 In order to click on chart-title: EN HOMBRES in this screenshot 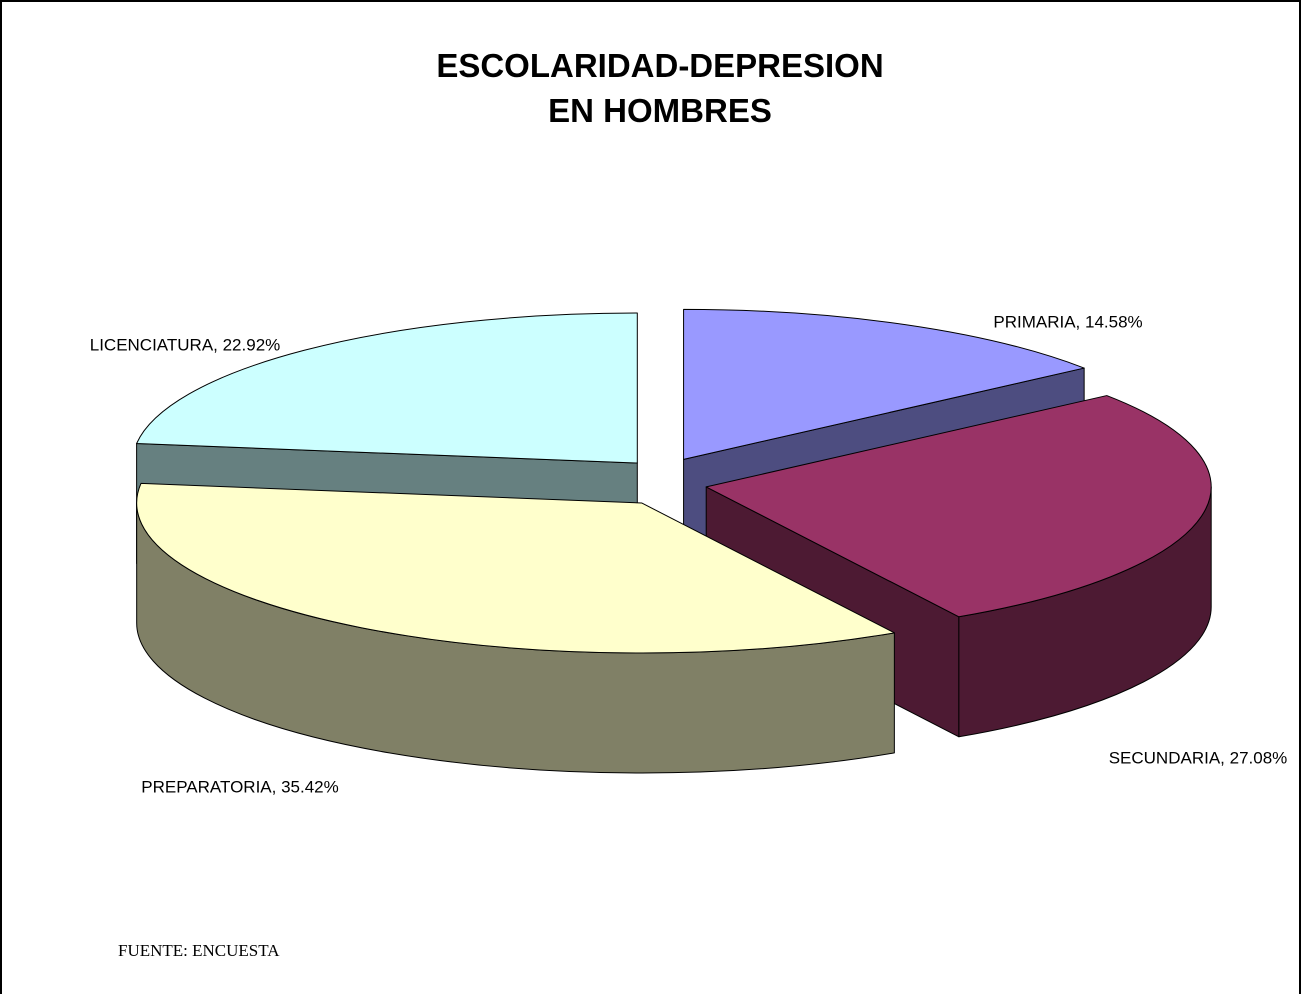, I will do `click(660, 110)`.